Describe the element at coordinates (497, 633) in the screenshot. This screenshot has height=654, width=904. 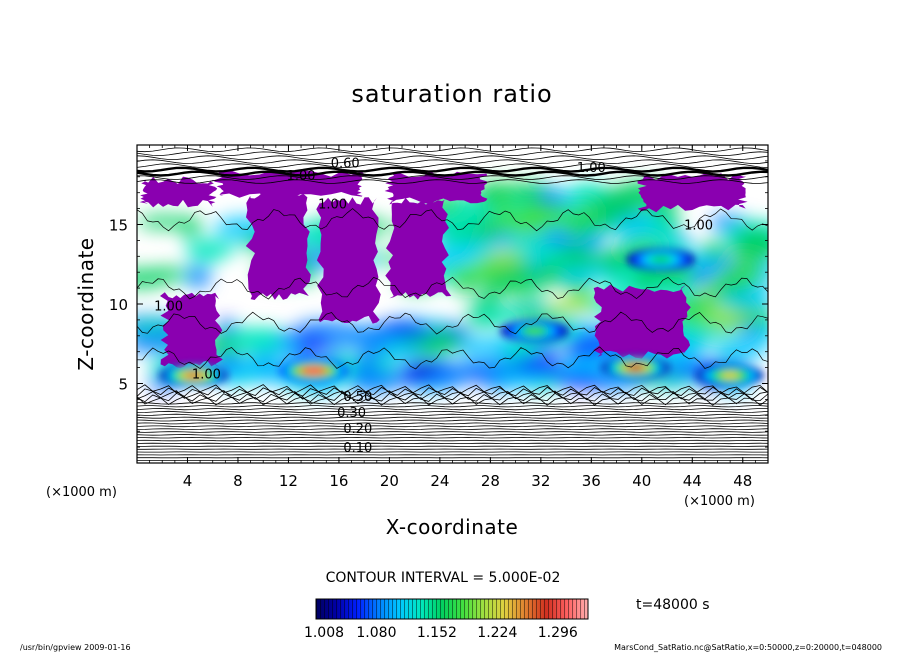
I see `colorbar-tick-label: 1.224` at that location.